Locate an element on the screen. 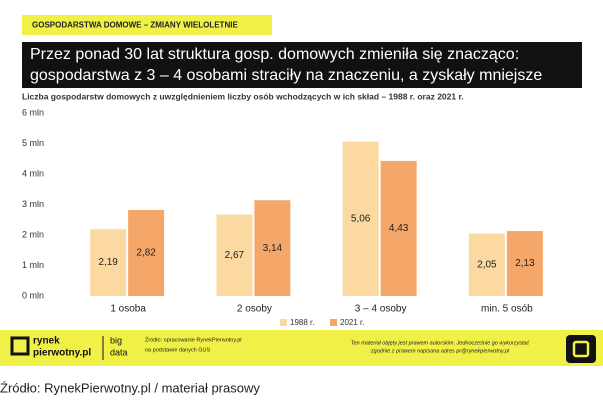 The width and height of the screenshot is (603, 401). value-label: 2,13 is located at coordinates (525, 263).